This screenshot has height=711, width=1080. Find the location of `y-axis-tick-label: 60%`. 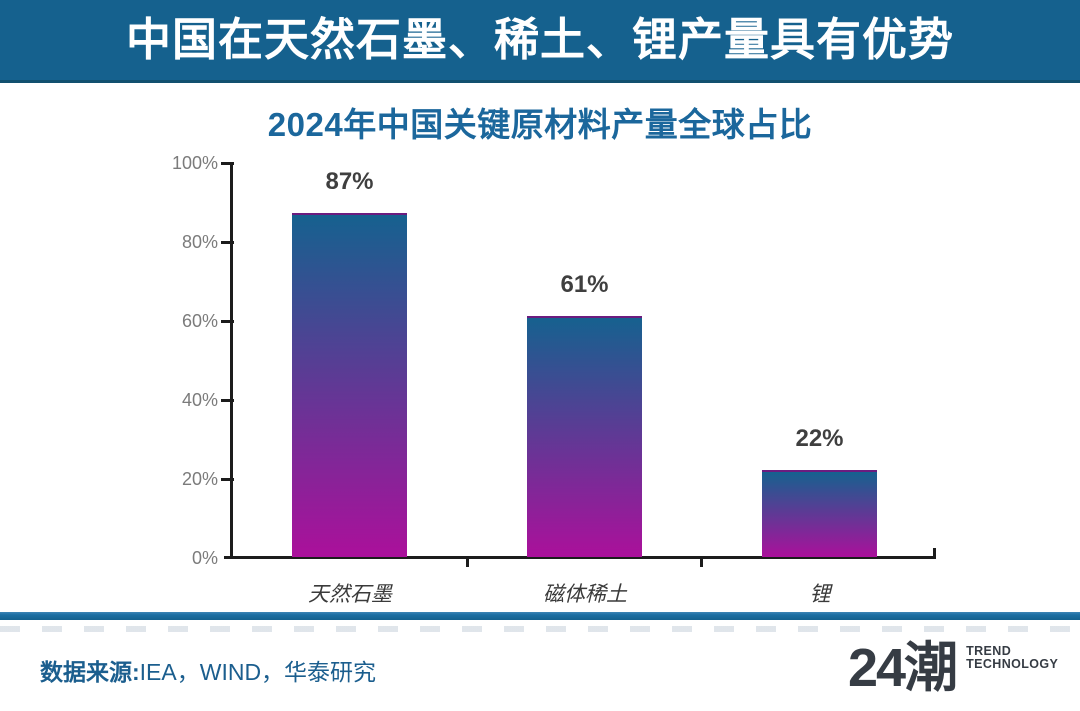

y-axis-tick-label: 60% is located at coordinates (199, 321).